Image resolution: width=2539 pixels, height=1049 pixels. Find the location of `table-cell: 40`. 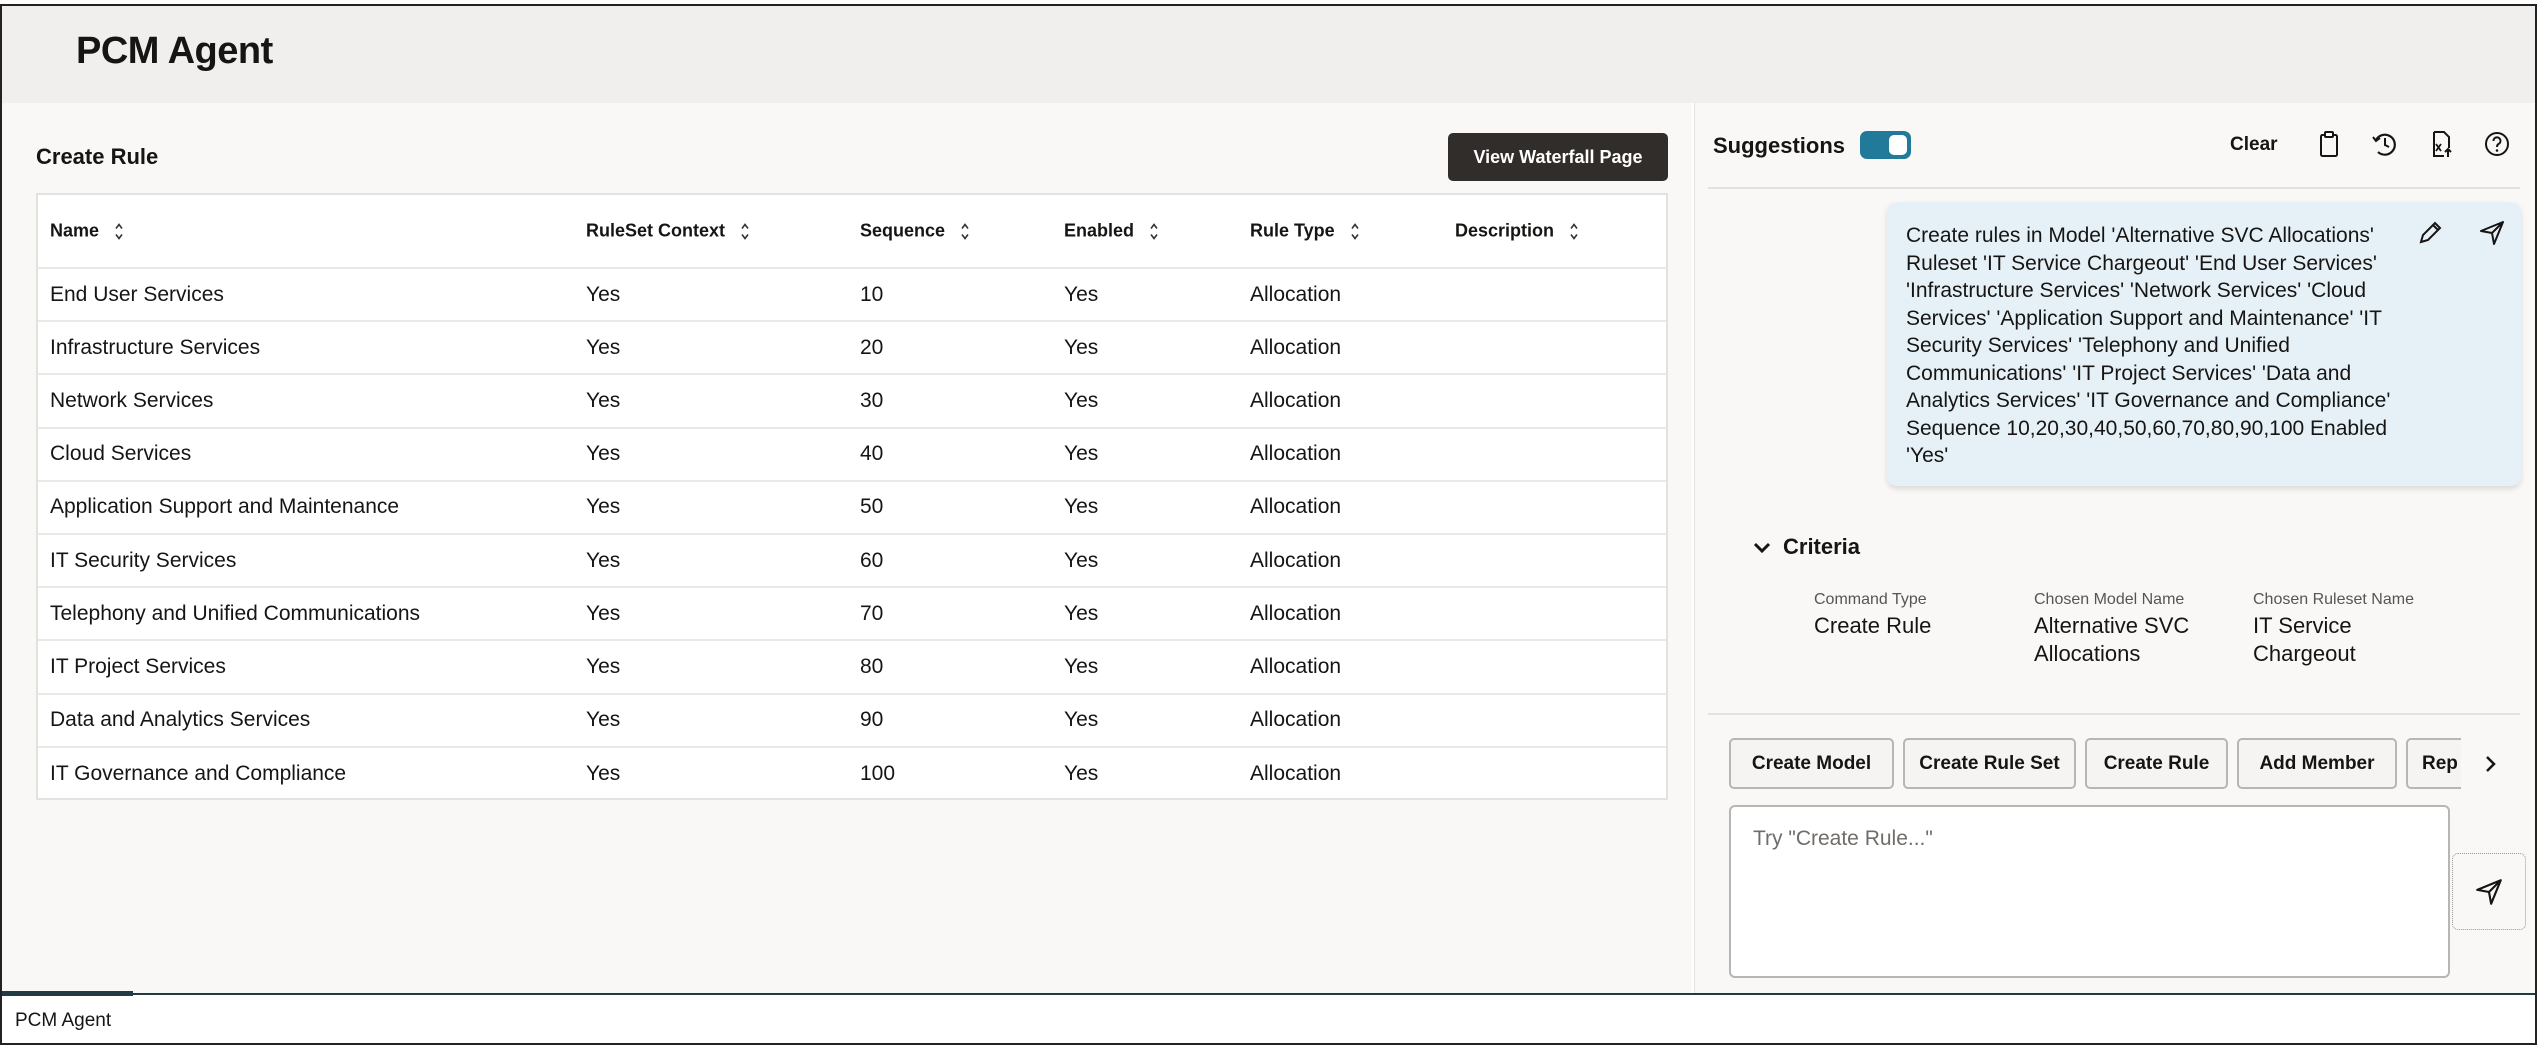

table-cell: 40 is located at coordinates (872, 454).